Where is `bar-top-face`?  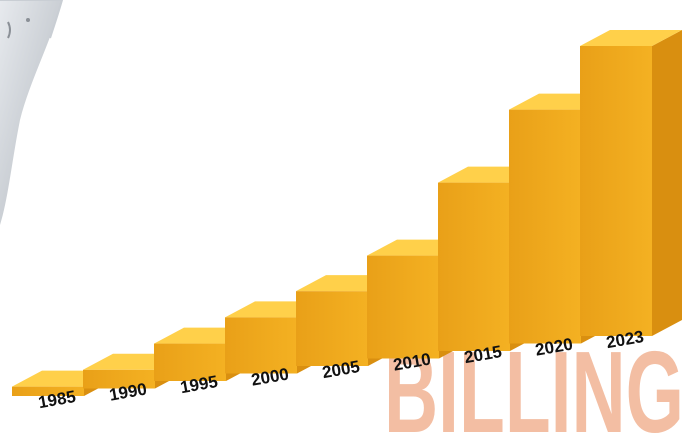 bar-top-face is located at coordinates (631, 38).